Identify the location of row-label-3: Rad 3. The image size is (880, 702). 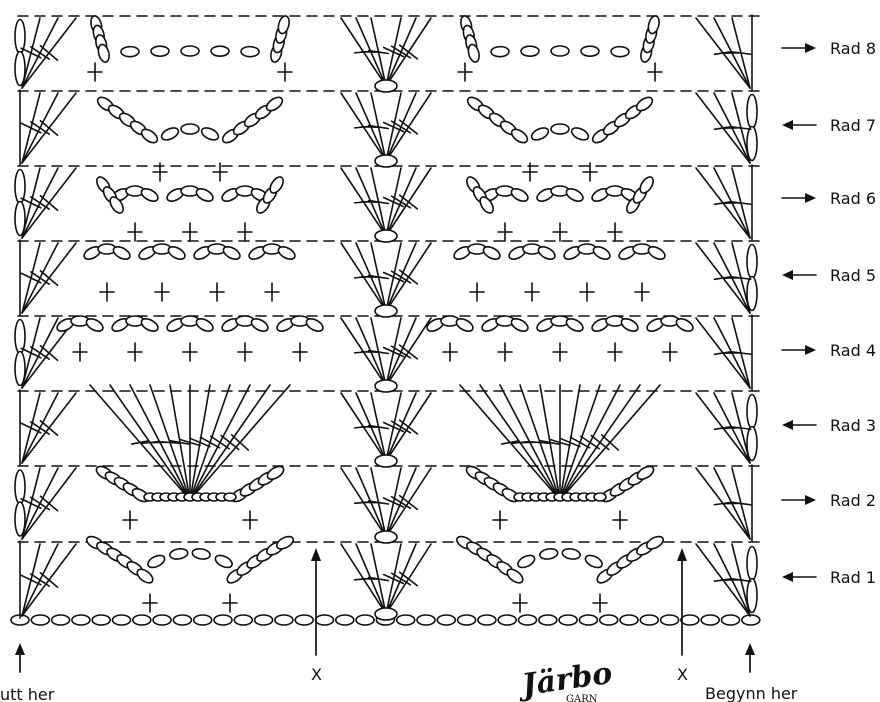
(829, 425).